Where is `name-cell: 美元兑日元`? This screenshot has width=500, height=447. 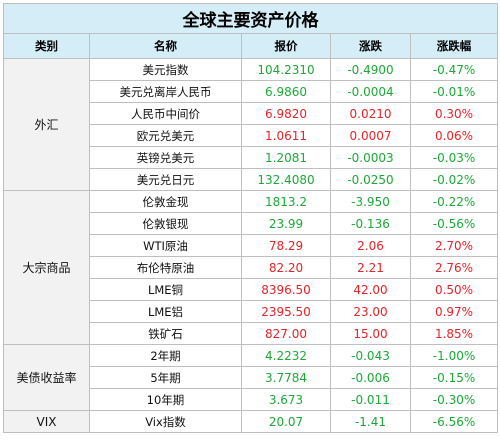 name-cell: 美元兑日元 is located at coordinates (165, 179).